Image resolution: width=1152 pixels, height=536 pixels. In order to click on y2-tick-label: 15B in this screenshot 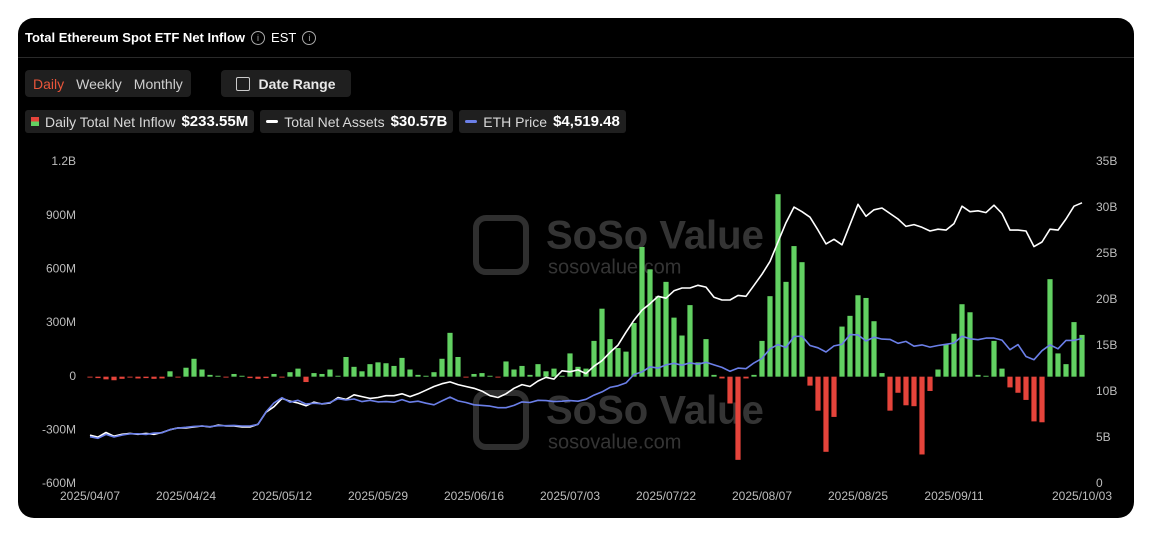, I will do `click(1106, 345)`.